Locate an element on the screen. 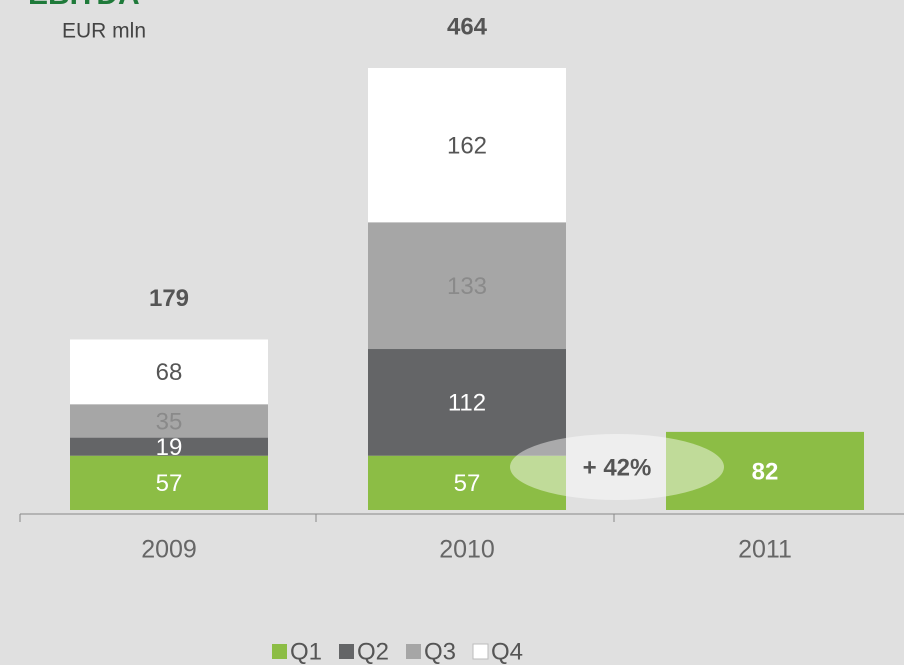 Image resolution: width=904 pixels, height=665 pixels. annotation-bubble is located at coordinates (617, 467).